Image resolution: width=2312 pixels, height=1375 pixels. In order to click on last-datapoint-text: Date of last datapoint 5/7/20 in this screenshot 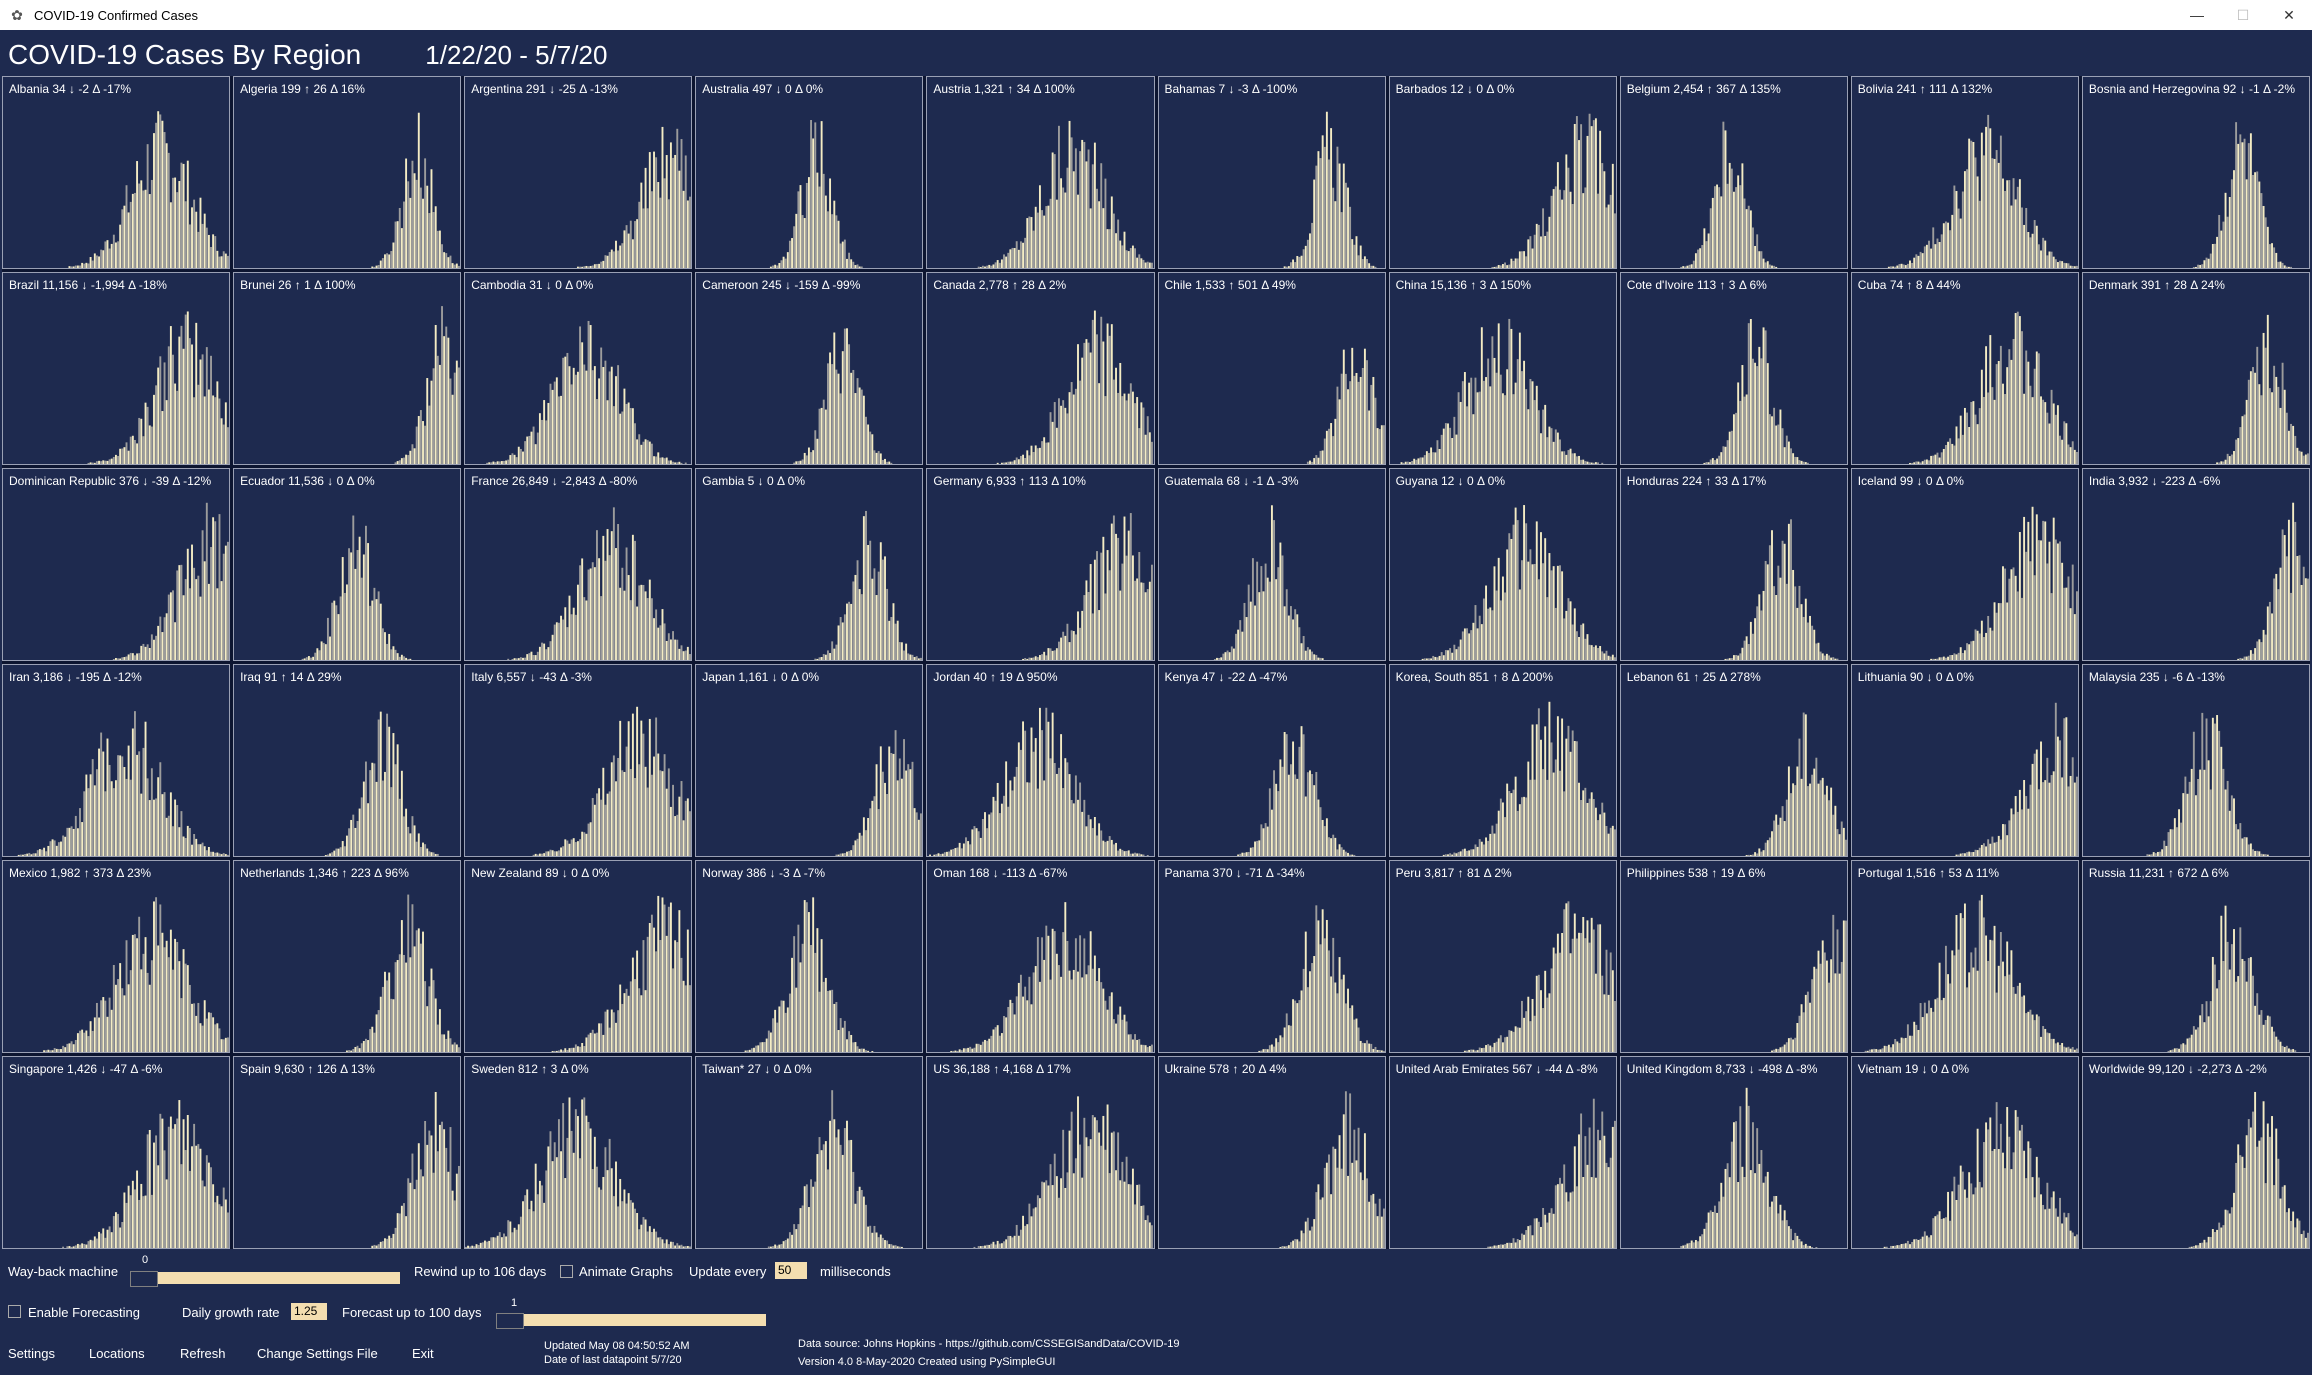, I will do `click(613, 1360)`.